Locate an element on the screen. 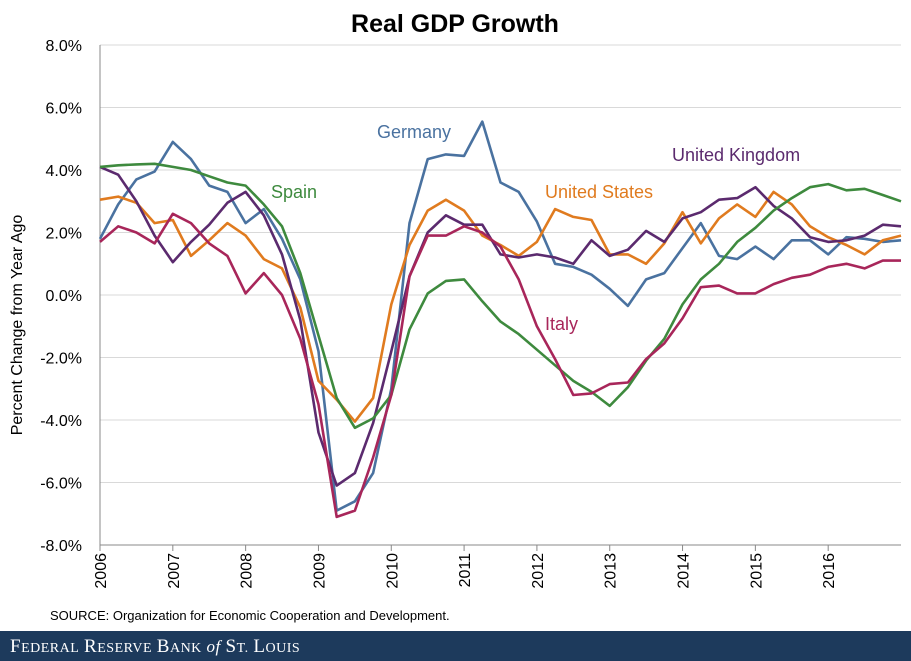 The width and height of the screenshot is (911, 661). y-tick-label: -4.0% is located at coordinates (61, 421).